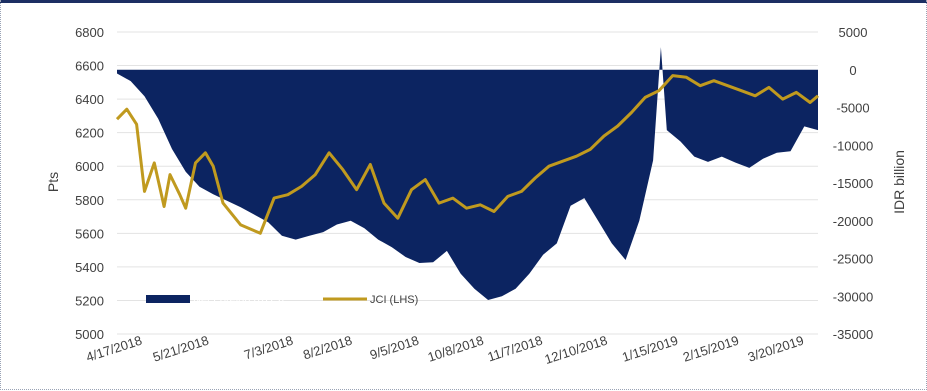 Image resolution: width=927 pixels, height=391 pixels. I want to click on right-tick-label--20000: -20000, so click(853, 221).